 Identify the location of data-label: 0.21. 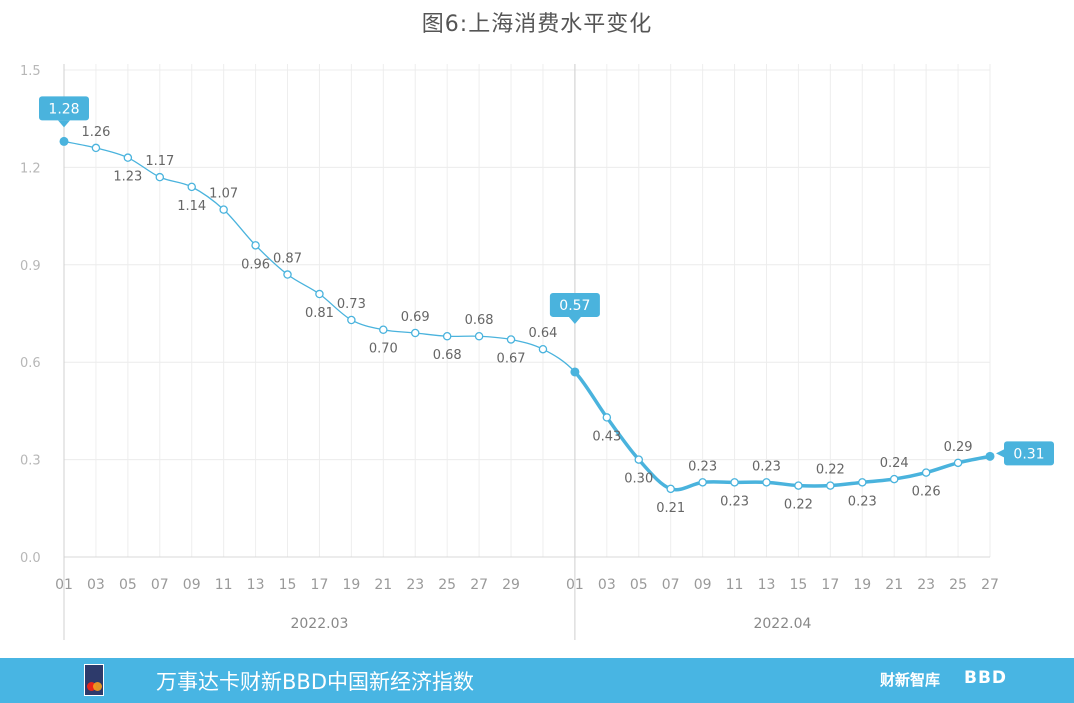
(670, 508).